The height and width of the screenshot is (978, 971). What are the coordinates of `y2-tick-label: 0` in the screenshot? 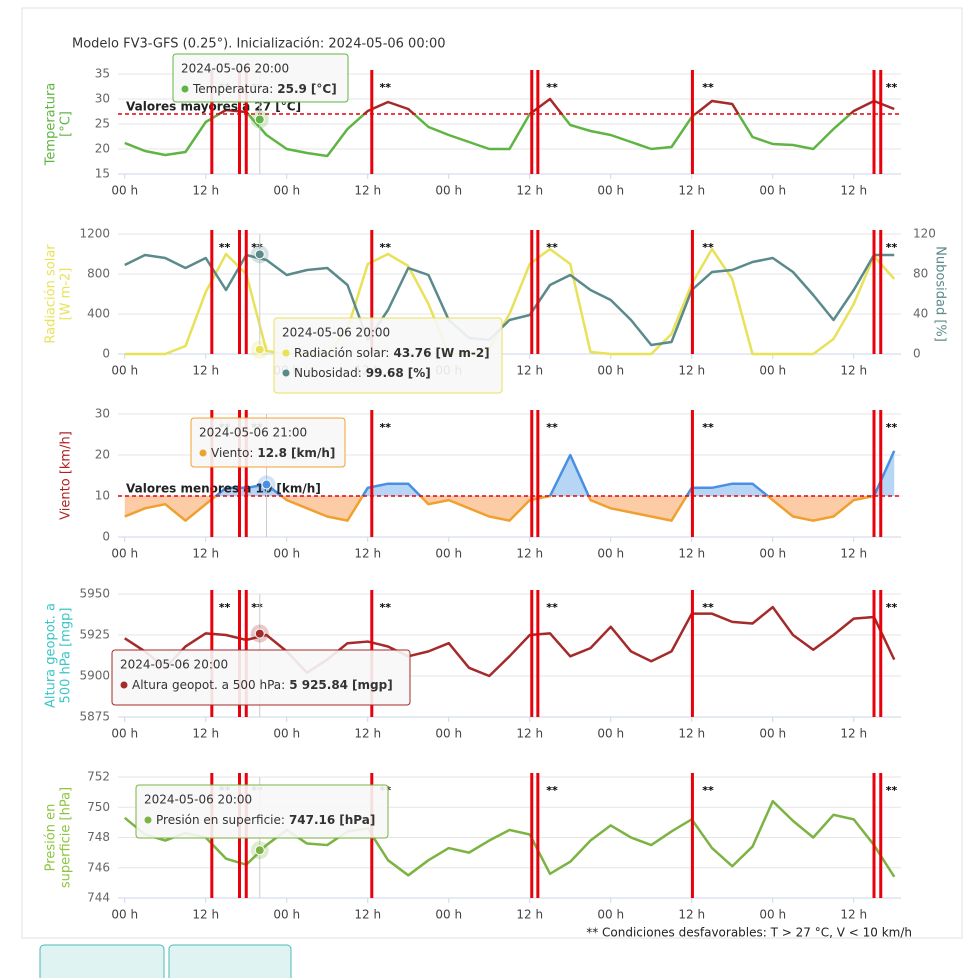 It's located at (917, 354).